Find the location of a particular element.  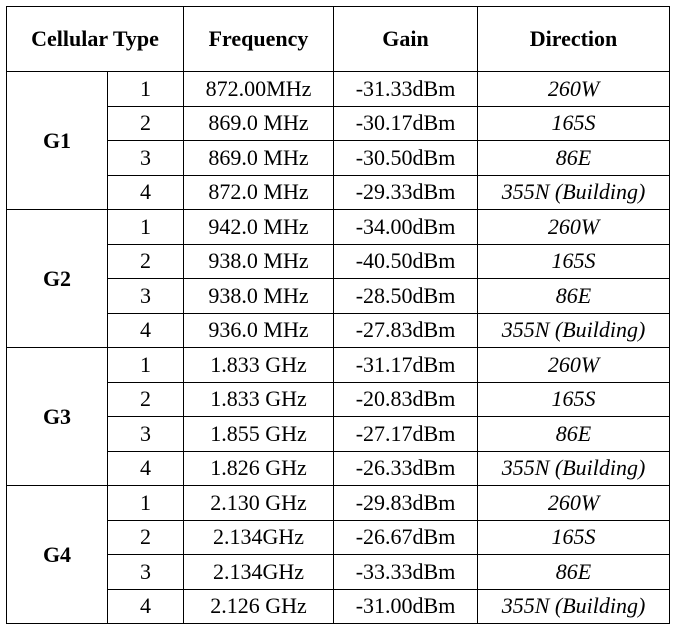

gain-cell: -20.83dBm is located at coordinates (405, 399).